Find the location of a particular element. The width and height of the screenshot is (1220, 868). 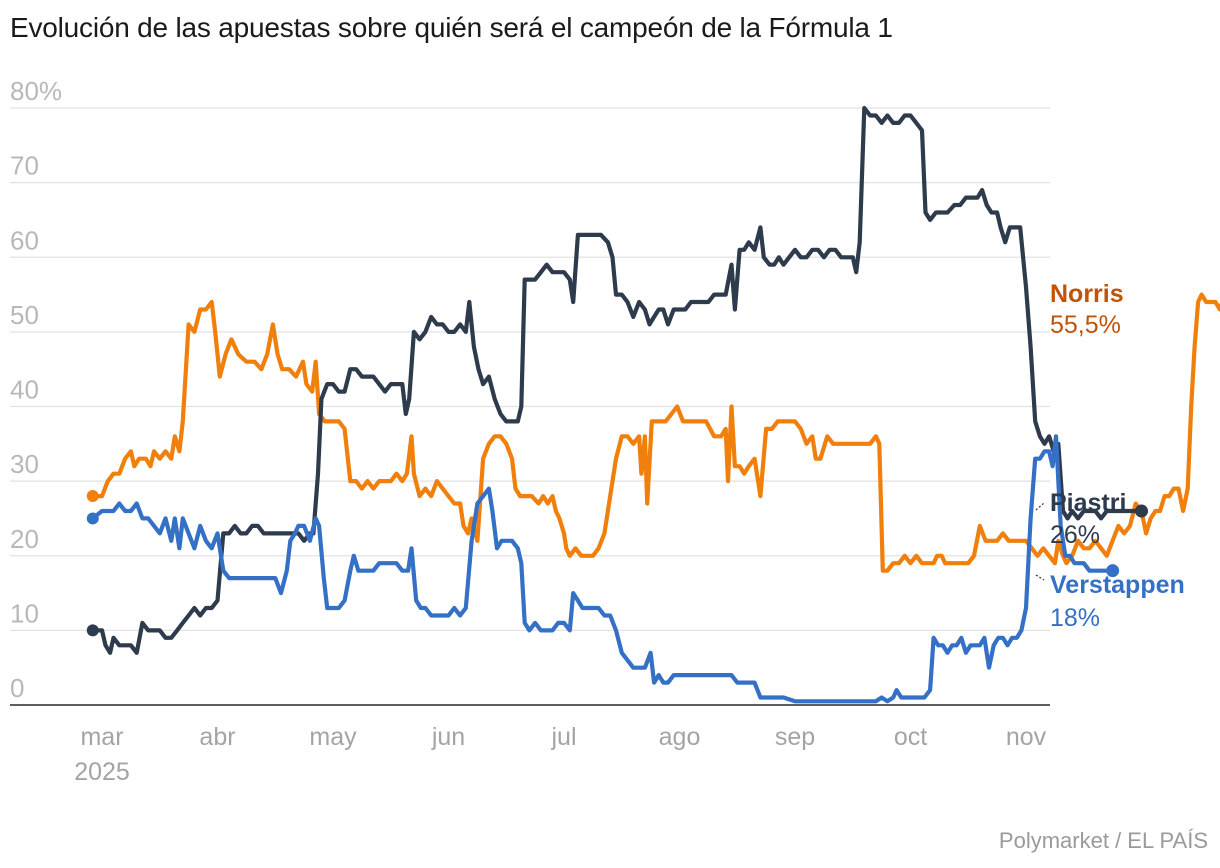

x-tick-label: mar is located at coordinates (101, 737).